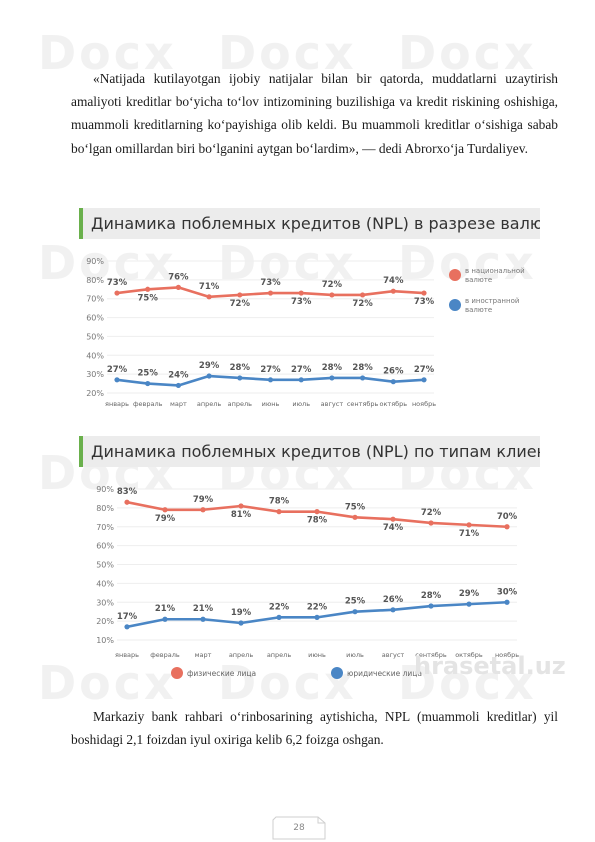  What do you see at coordinates (105, 508) in the screenshot?
I see `y-tick-label: 80%` at bounding box center [105, 508].